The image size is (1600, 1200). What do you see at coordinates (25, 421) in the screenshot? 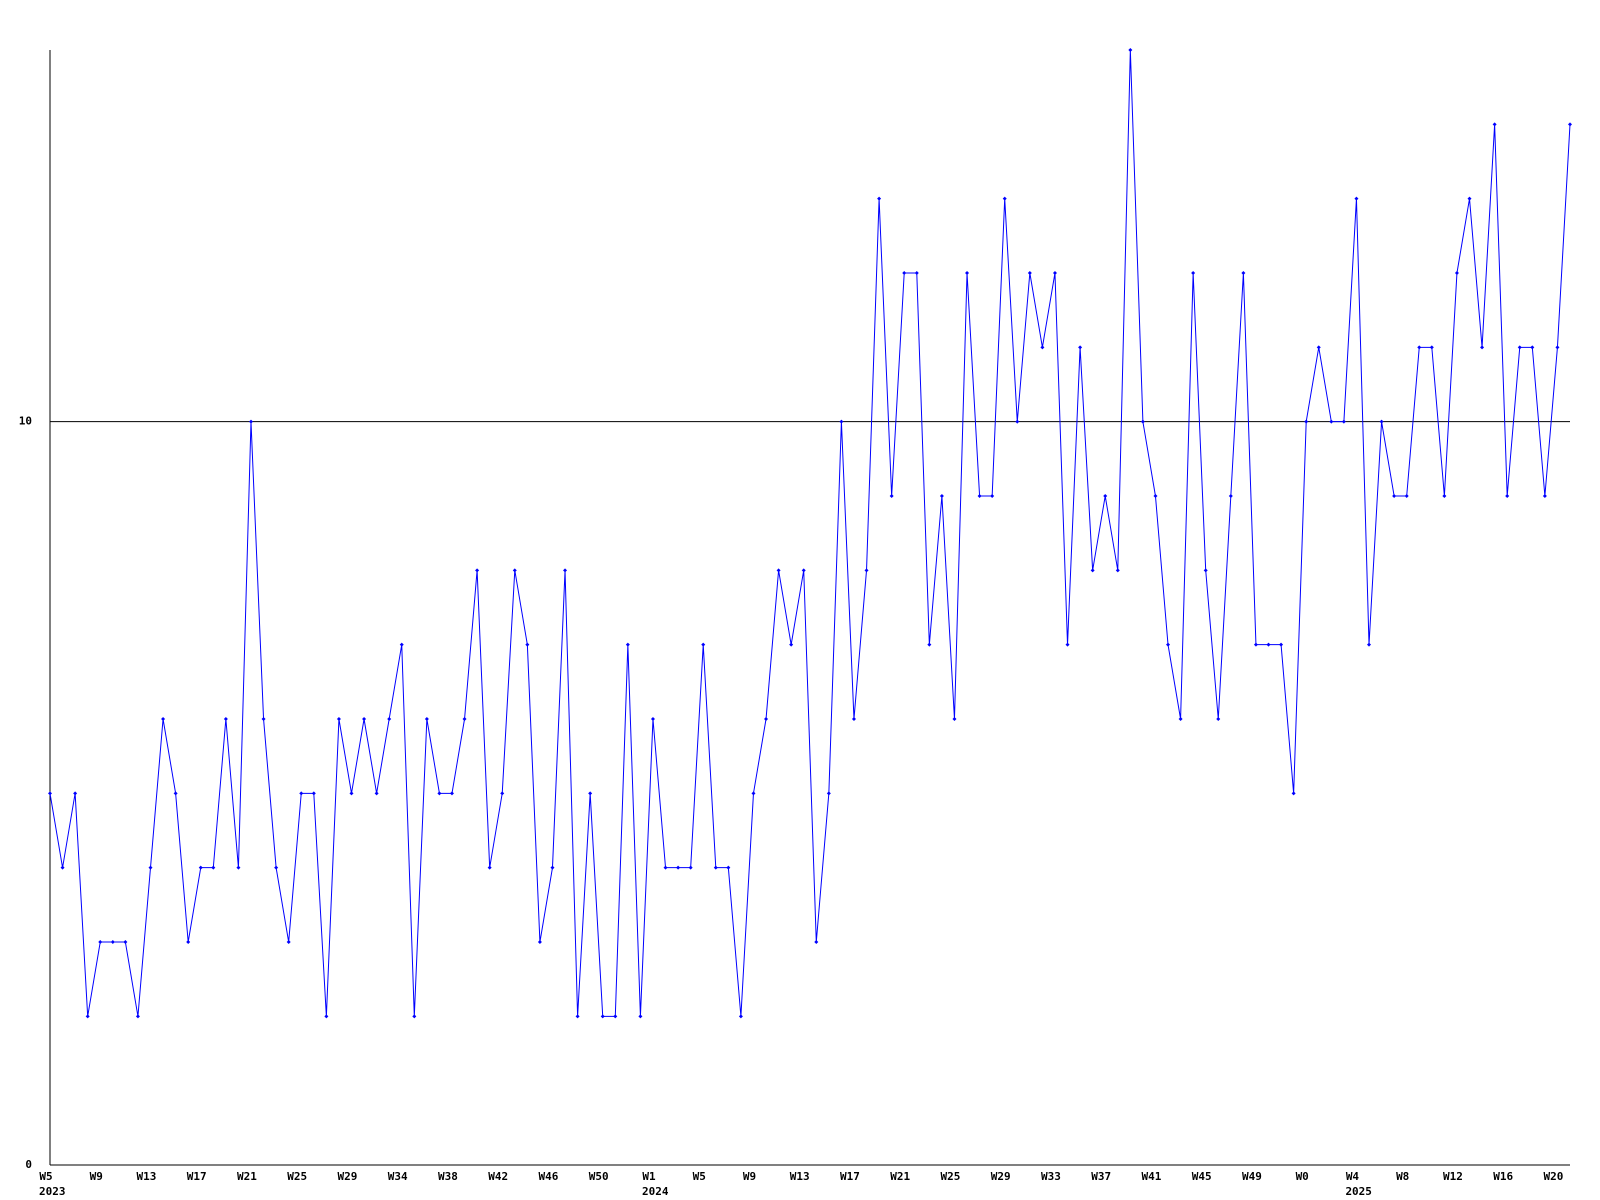
I see `y-tick-label: 10` at bounding box center [25, 421].